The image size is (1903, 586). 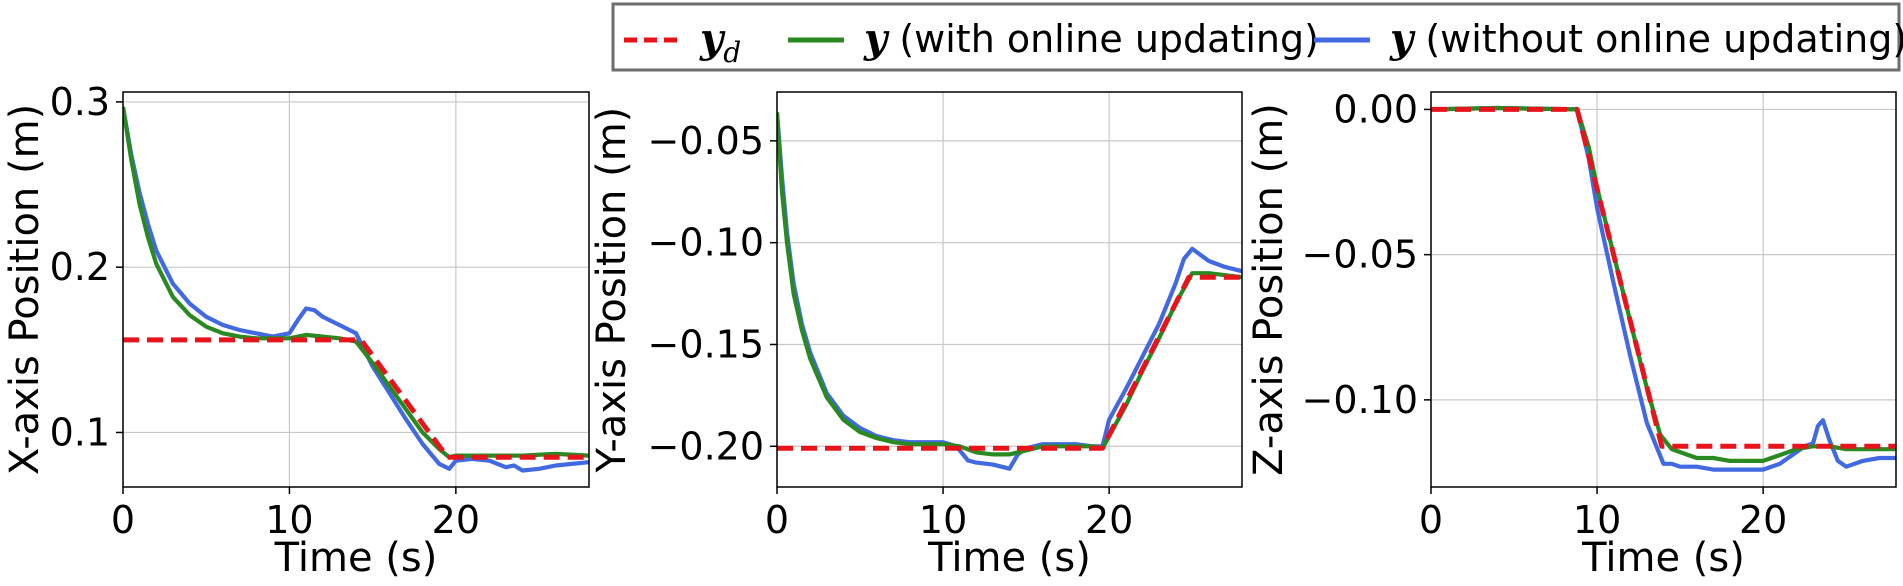 I want to click on series-line-without, so click(x=1009, y=291).